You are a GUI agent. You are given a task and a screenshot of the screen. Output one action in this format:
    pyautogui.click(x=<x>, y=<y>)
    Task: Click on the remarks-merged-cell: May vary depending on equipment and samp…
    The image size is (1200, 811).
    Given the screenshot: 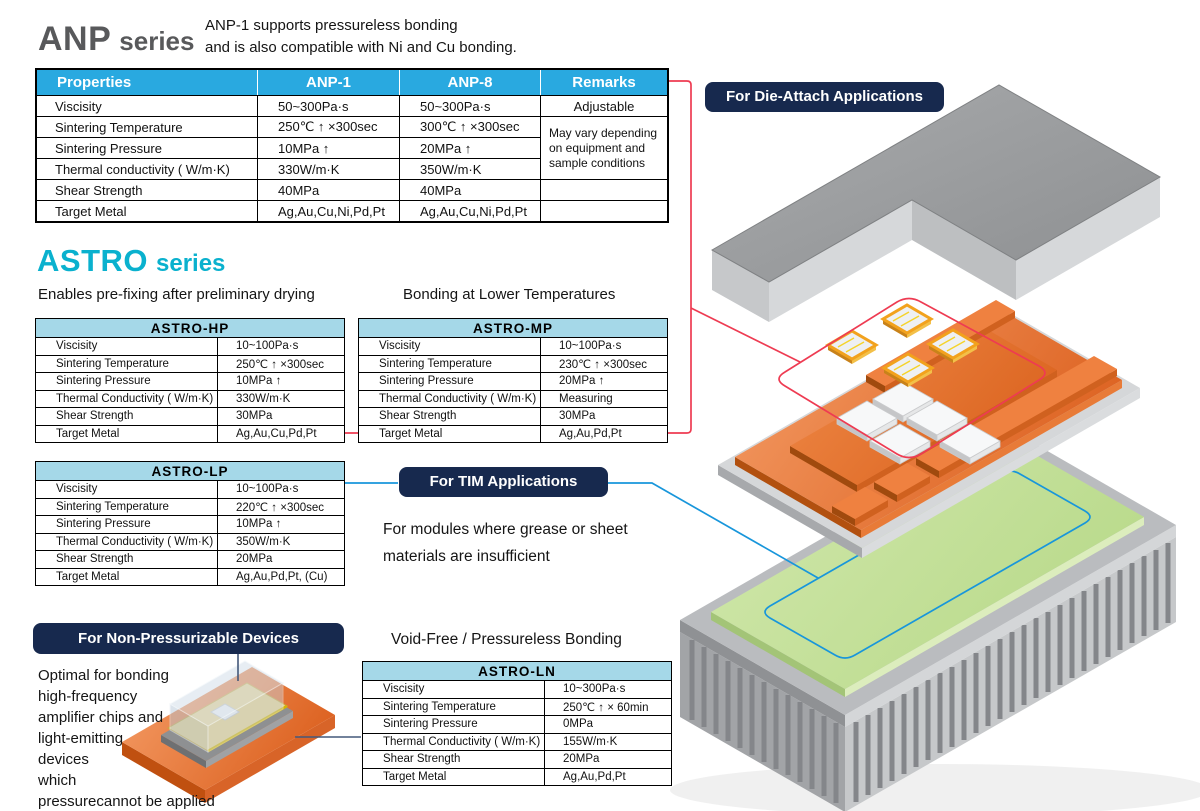 What is the action you would take?
    pyautogui.click(x=603, y=147)
    